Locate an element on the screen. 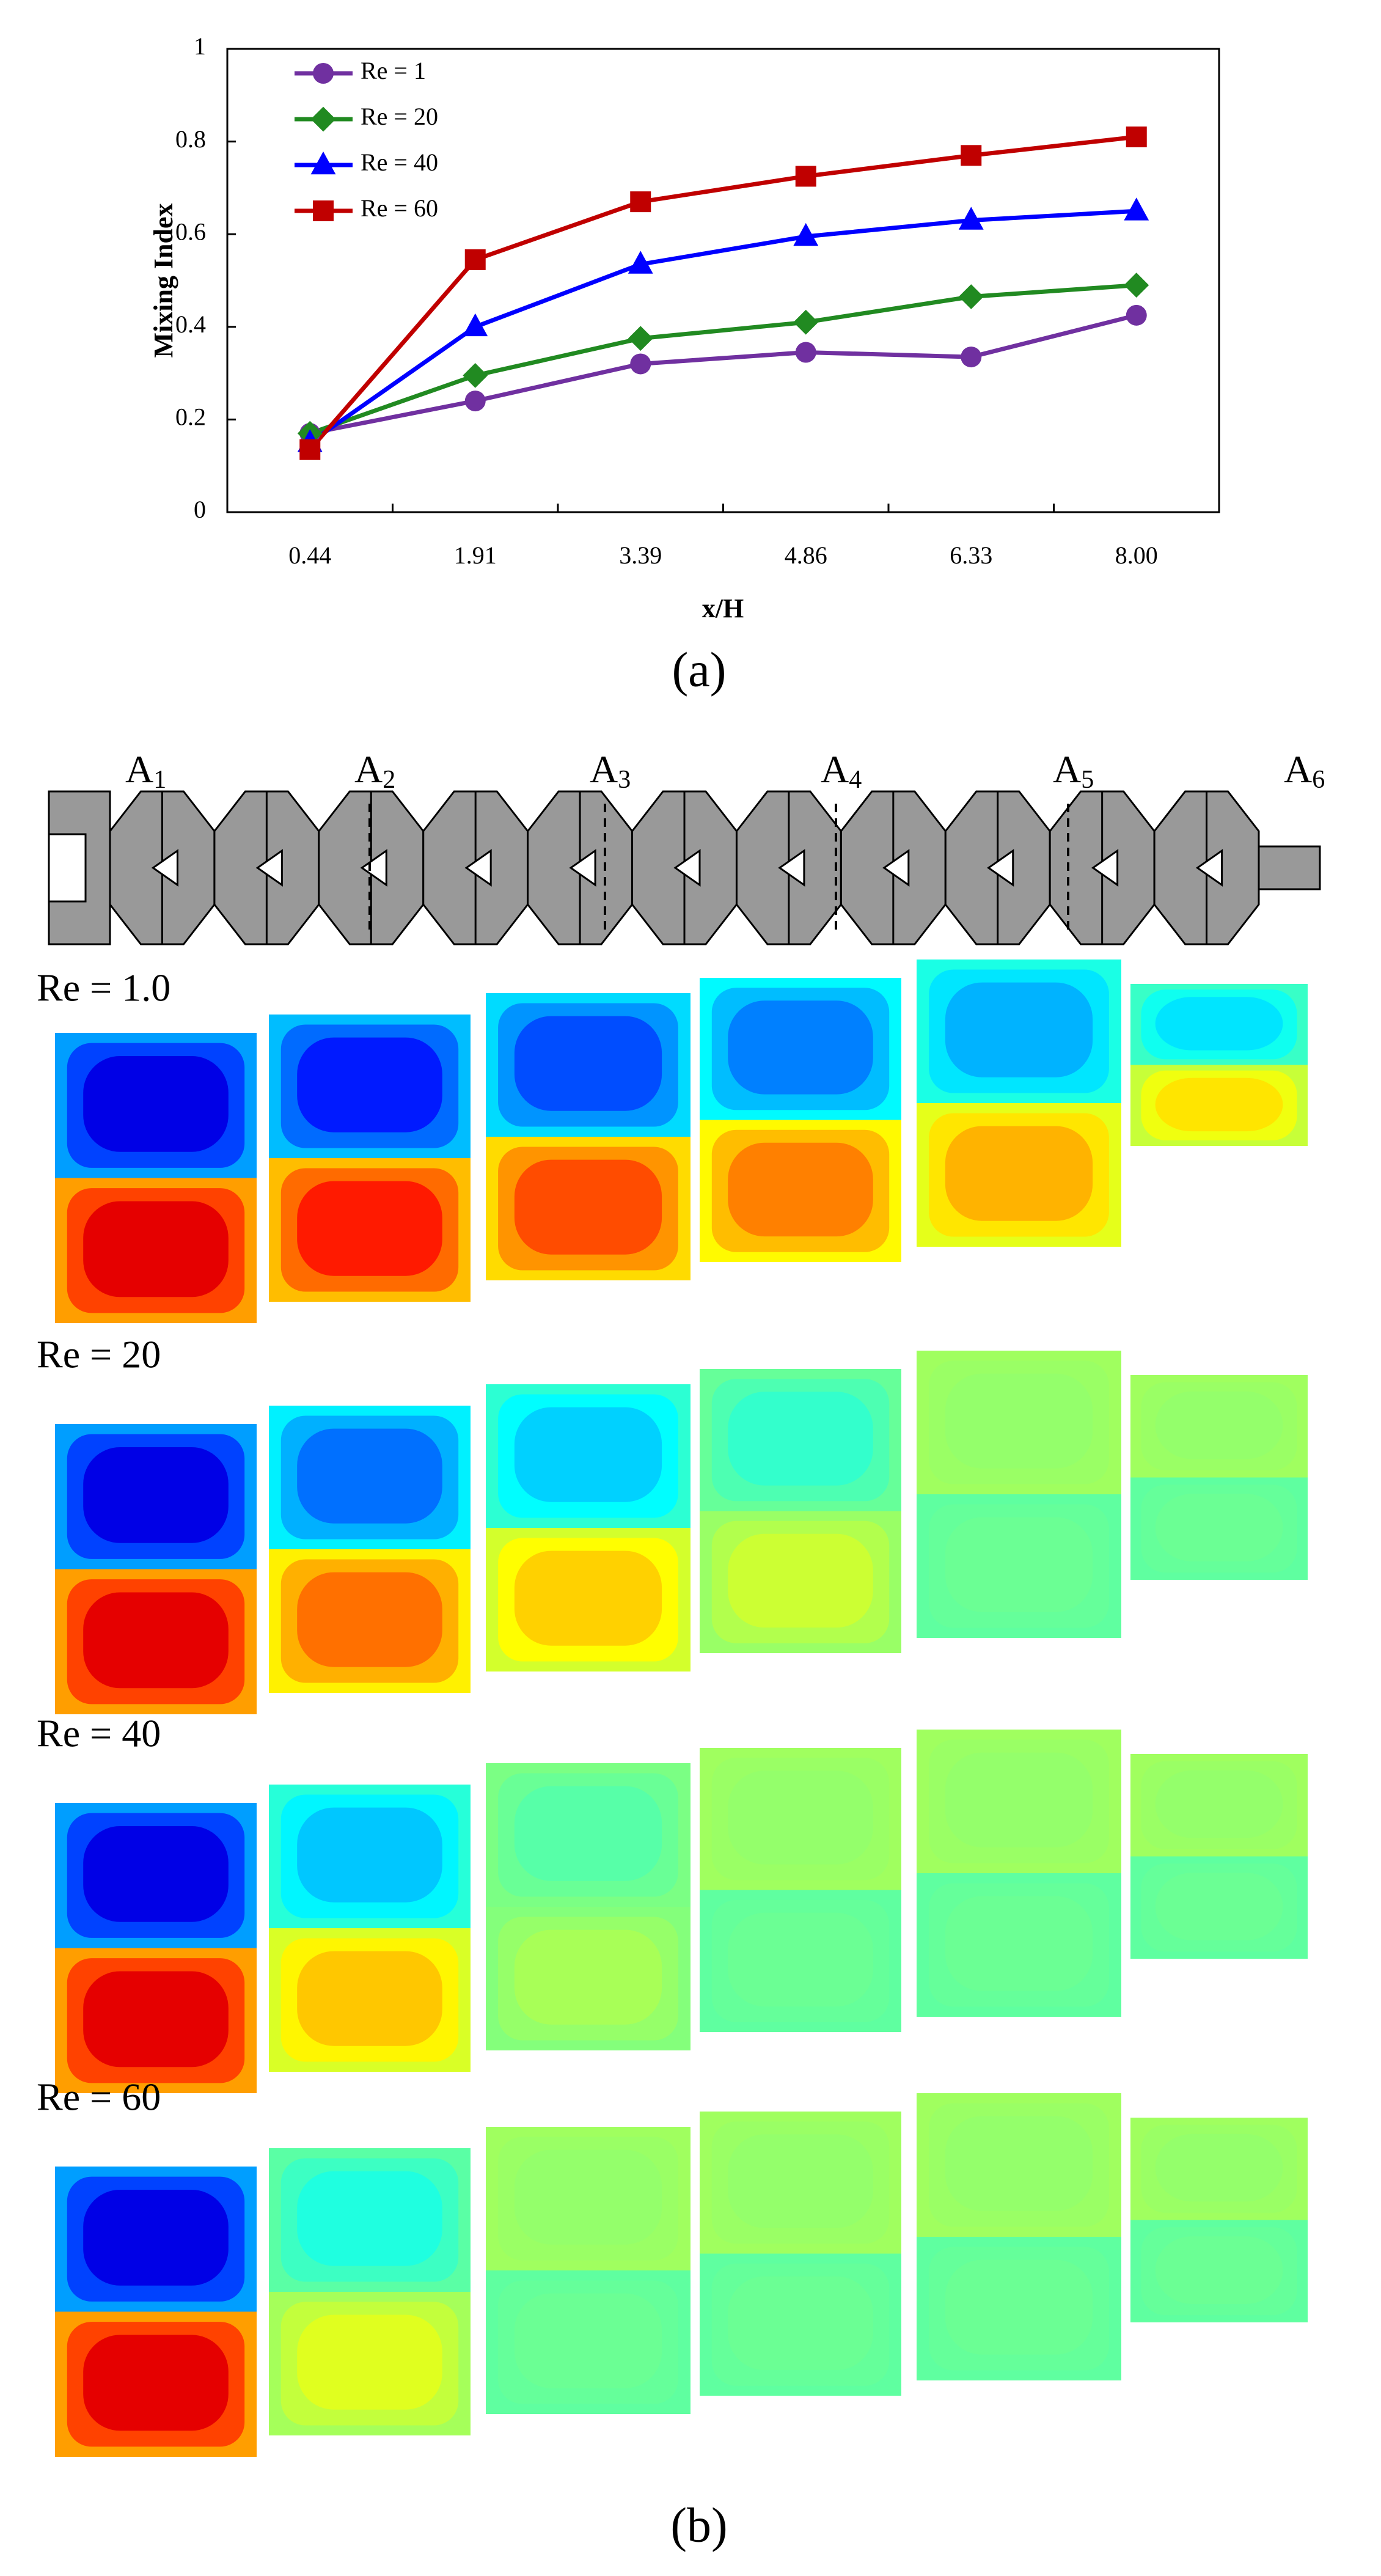 The image size is (1381, 2576). x-tick-label: 4.86 is located at coordinates (806, 555).